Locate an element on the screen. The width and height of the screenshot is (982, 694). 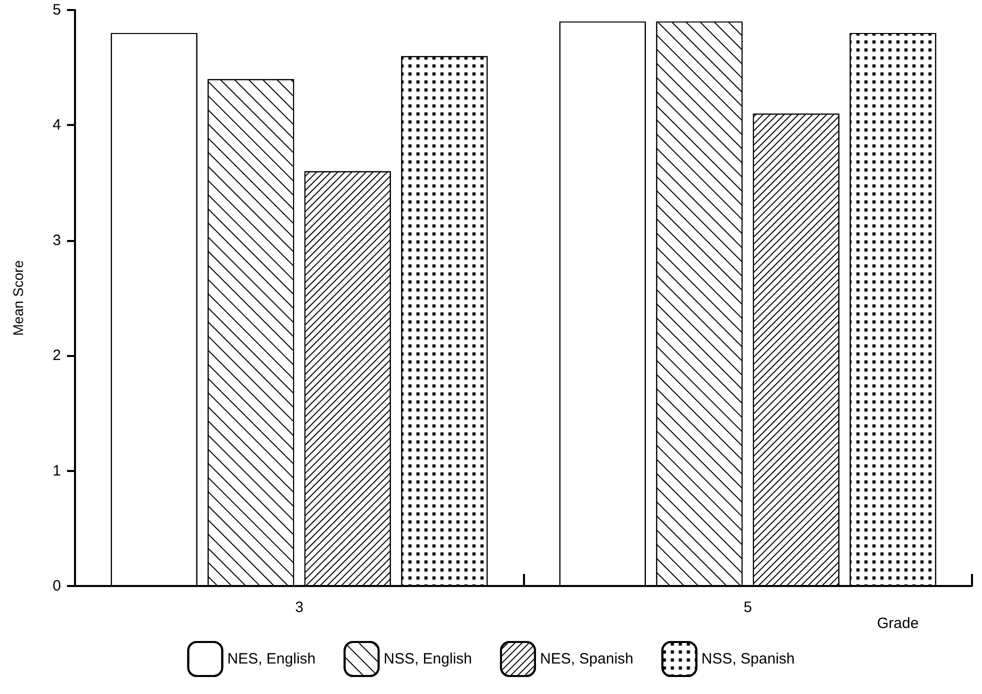
y-axis-title: Mean Score is located at coordinates (18, 298).